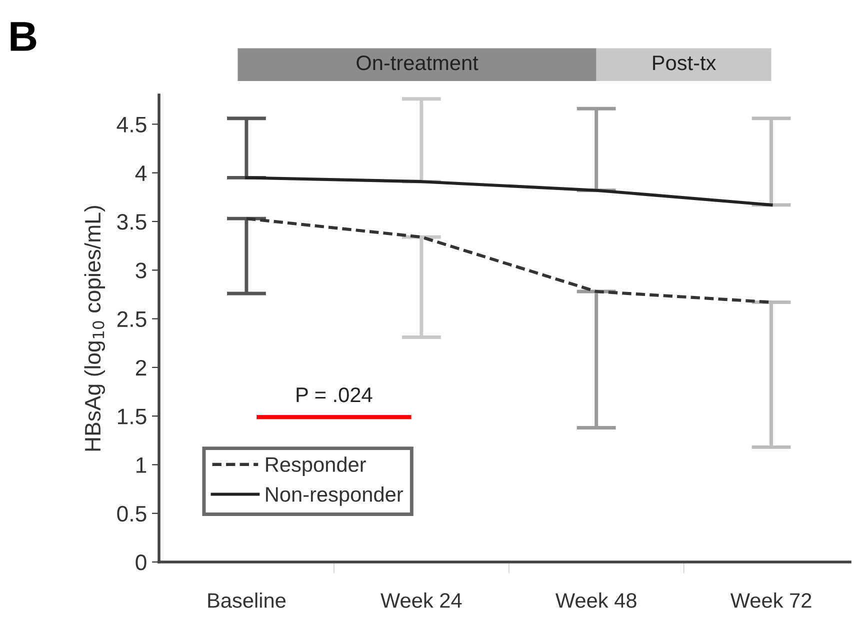 The width and height of the screenshot is (854, 623). I want to click on x-tick-label: Week 48, so click(596, 600).